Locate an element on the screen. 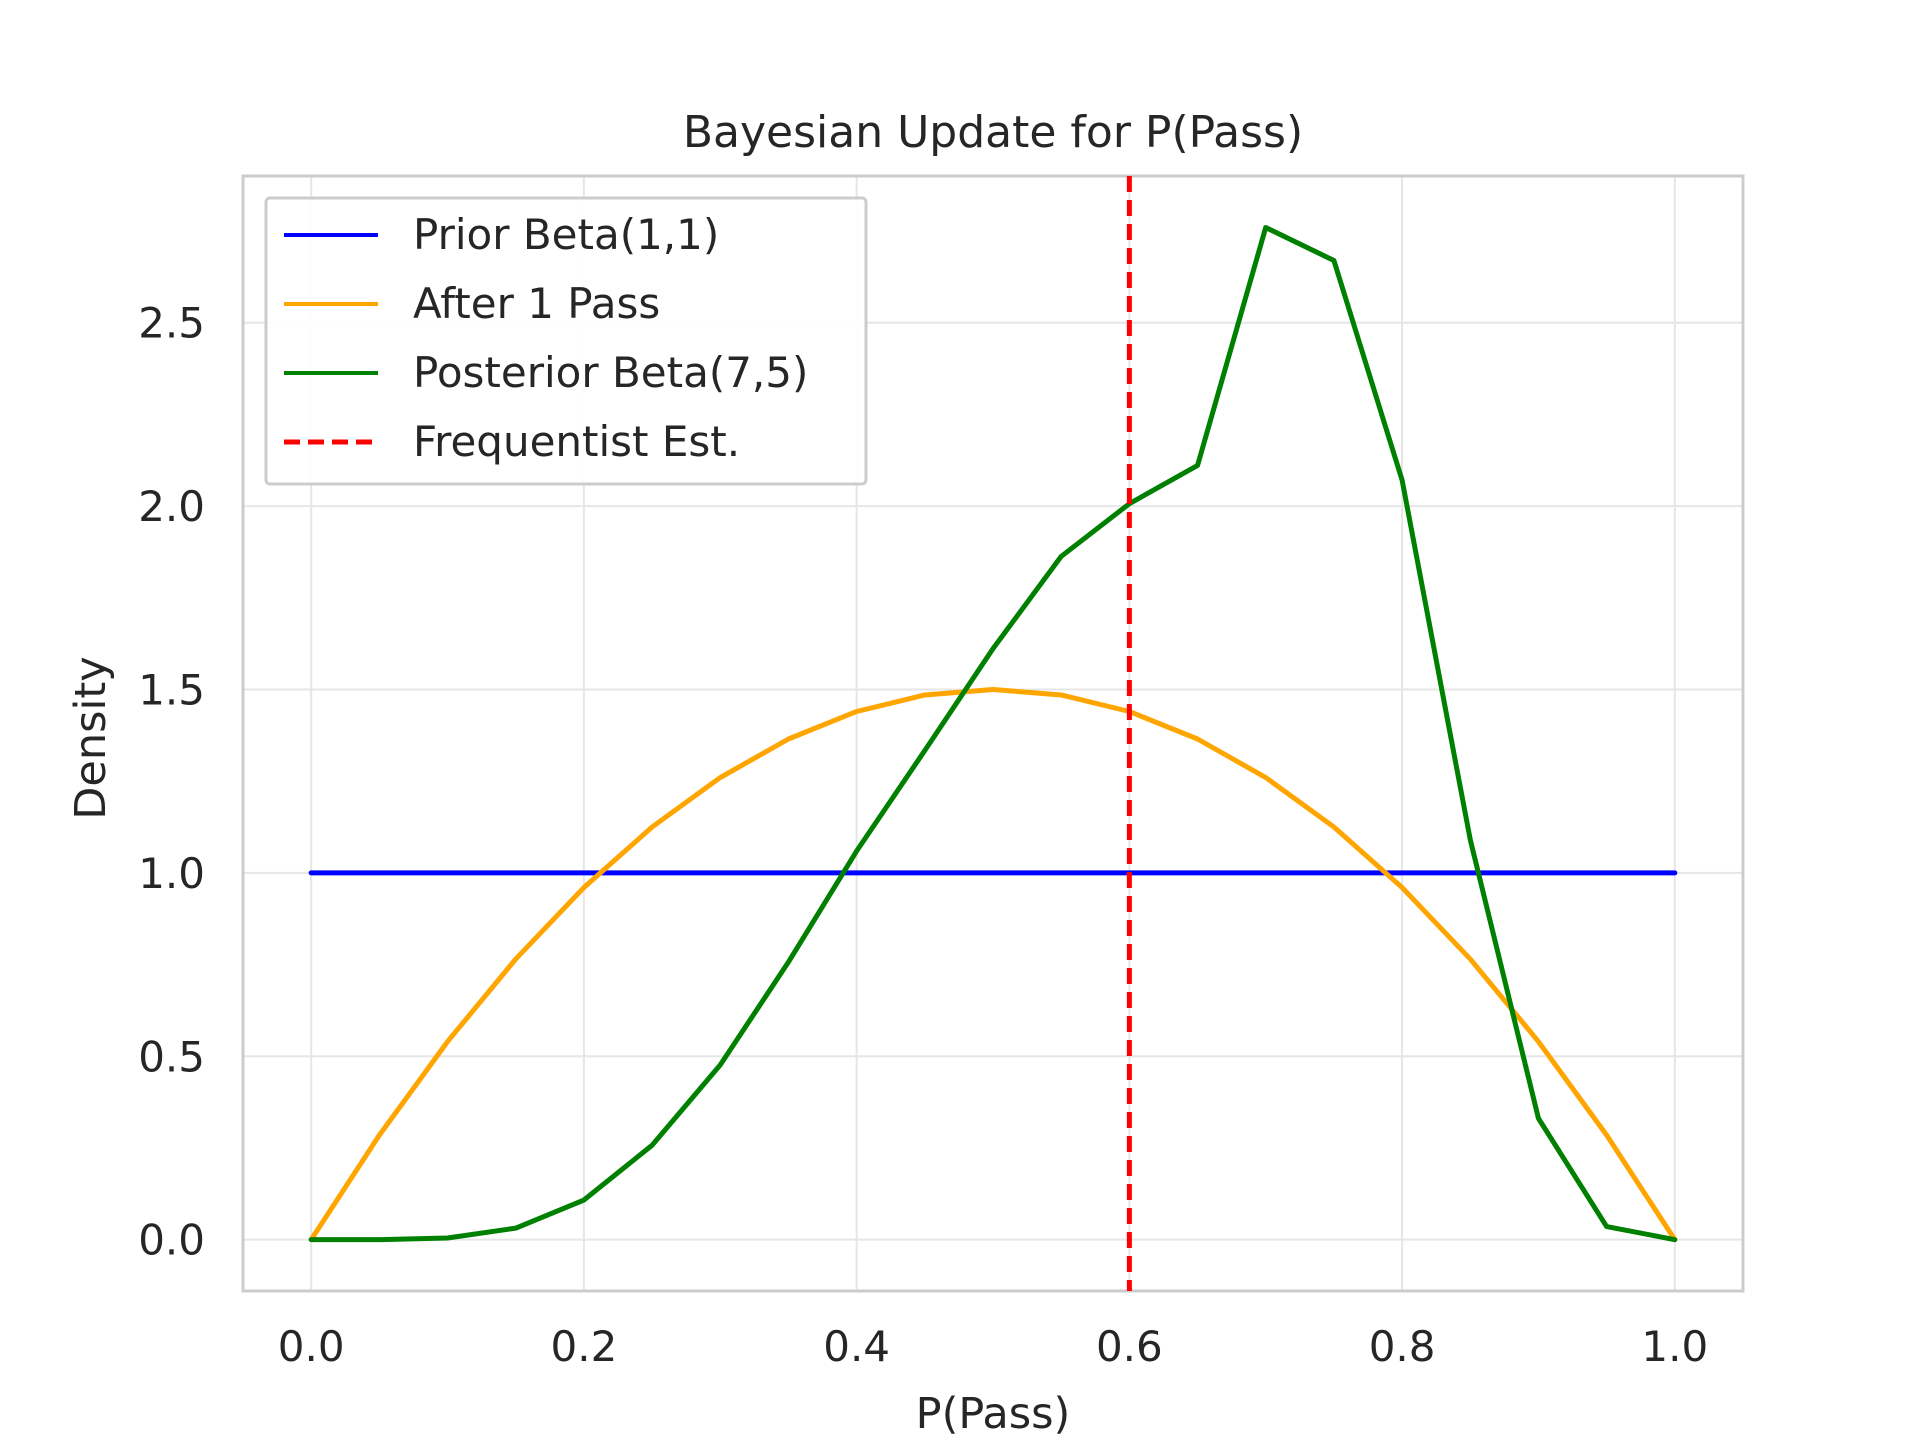 Image resolution: width=1920 pixels, height=1440 pixels. legend-label-after-1-pass: After 1 Pass is located at coordinates (536, 303).